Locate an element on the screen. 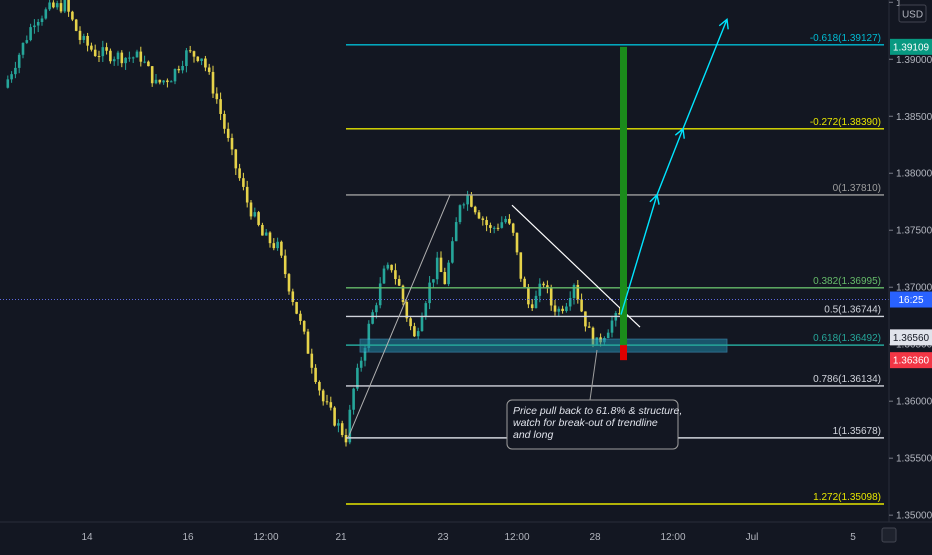 The width and height of the screenshot is (932, 555). time-tick-label: 28 is located at coordinates (595, 537).